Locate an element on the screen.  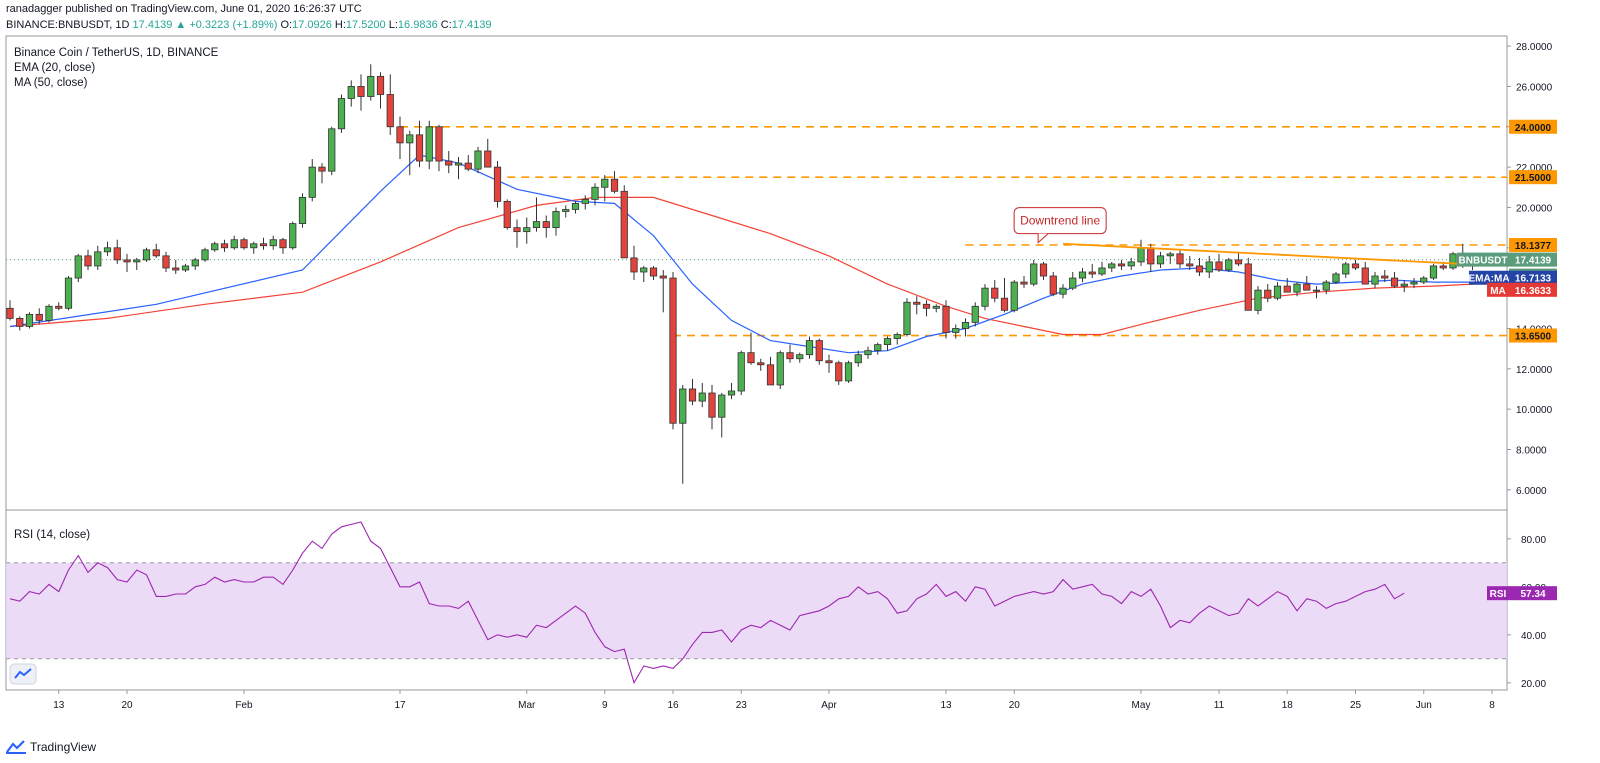
tag-price-name: BNBUSDT is located at coordinates (1483, 261).